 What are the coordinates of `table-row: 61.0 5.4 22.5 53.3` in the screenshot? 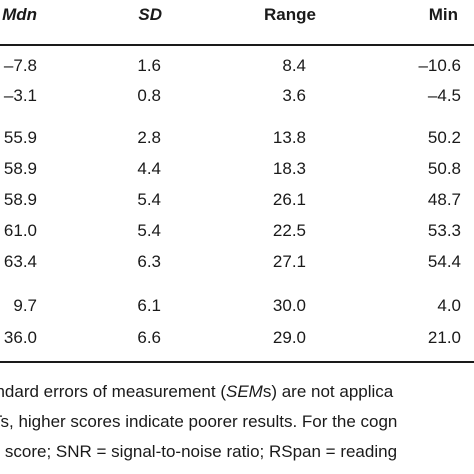 It's located at (237, 231).